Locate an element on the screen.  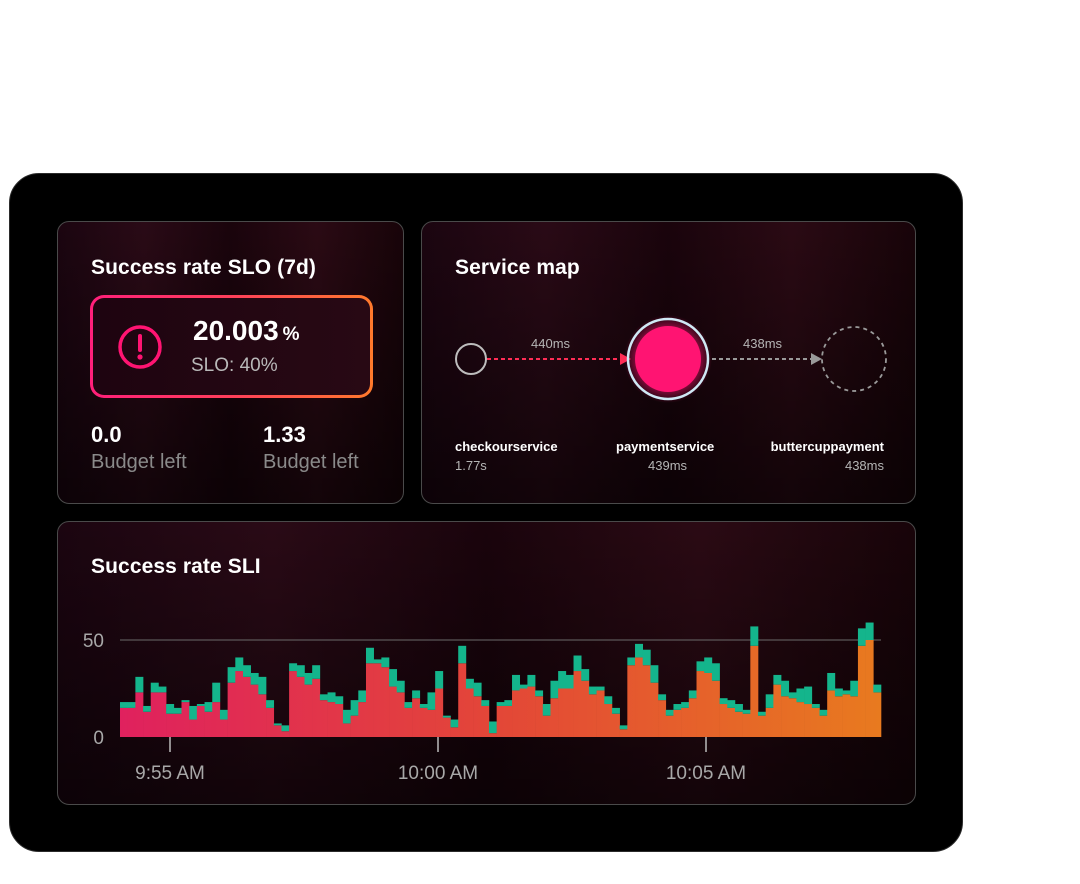
service-latency-3: 438ms is located at coordinates (864, 465).